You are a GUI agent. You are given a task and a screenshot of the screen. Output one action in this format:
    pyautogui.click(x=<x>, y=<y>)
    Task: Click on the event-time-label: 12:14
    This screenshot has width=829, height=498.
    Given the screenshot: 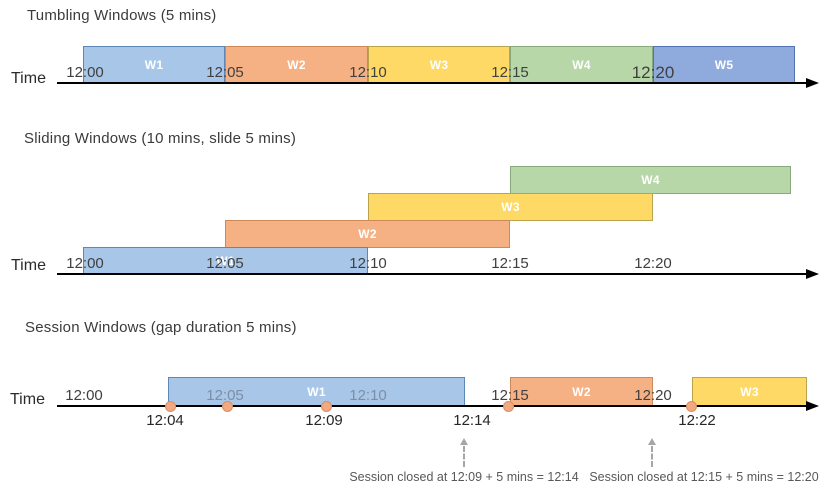 What is the action you would take?
    pyautogui.click(x=472, y=420)
    